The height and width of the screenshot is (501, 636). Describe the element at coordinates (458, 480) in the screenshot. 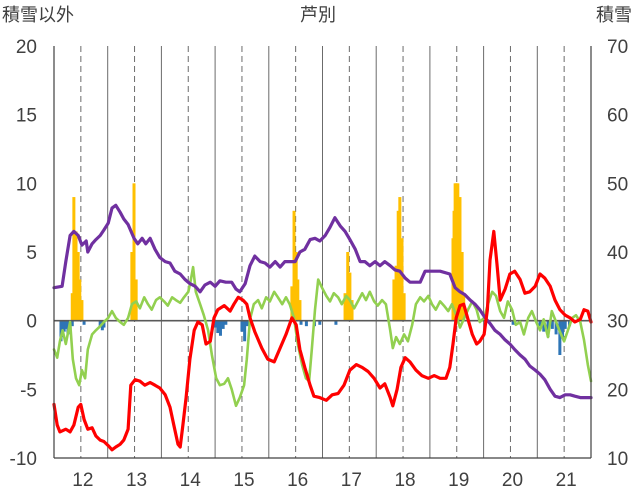

I see `x-tick-label: 19` at that location.